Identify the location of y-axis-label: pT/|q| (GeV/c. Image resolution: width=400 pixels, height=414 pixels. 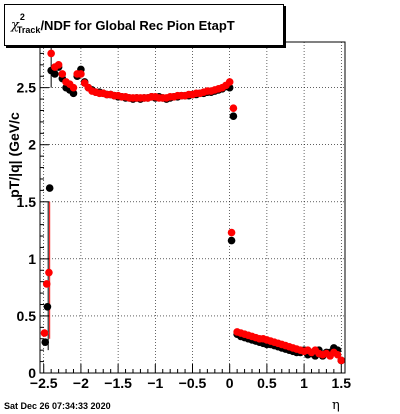
(14, 155).